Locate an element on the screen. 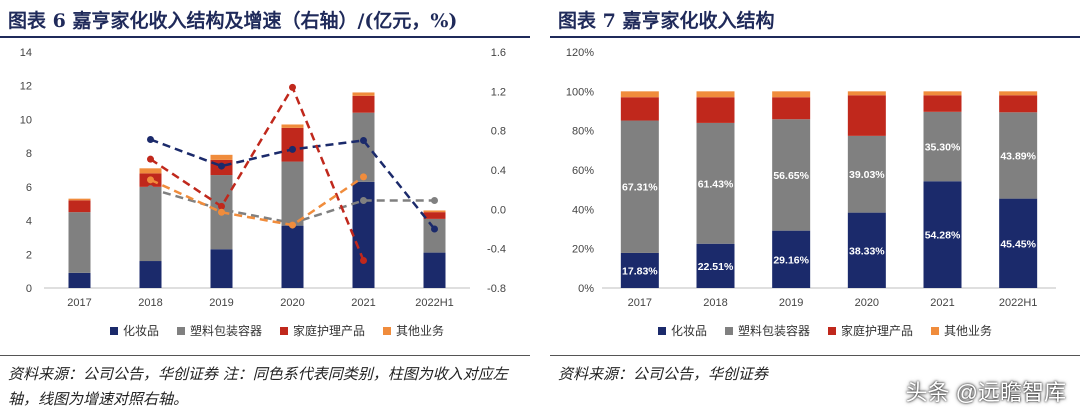 This screenshot has height=419, width=1080. x-axis-tick-label: 2017 is located at coordinates (640, 303).